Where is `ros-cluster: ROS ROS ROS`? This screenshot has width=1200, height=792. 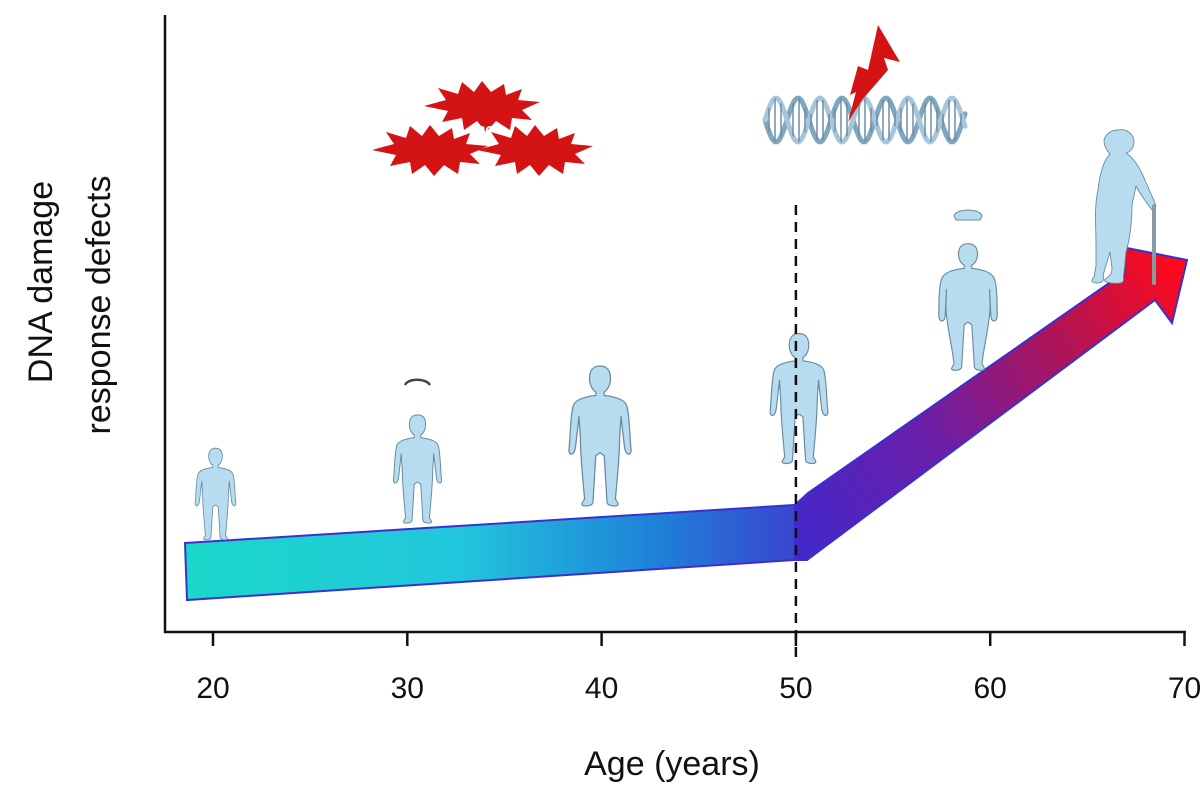
ros-cluster: ROS ROS ROS is located at coordinates (490, 127).